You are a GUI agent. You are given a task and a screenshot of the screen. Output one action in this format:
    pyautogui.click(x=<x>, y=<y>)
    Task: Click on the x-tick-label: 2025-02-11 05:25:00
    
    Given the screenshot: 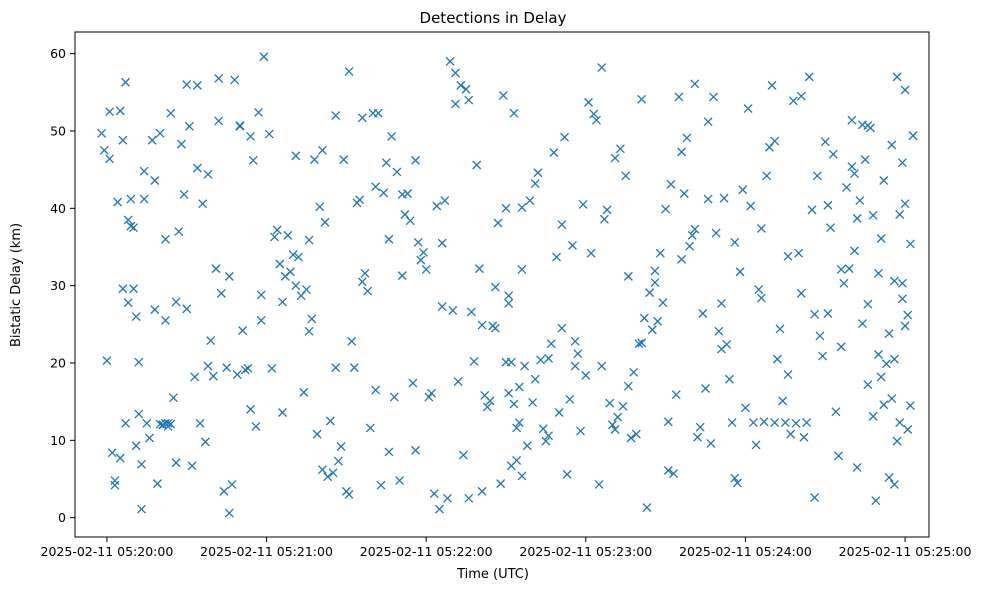 What is the action you would take?
    pyautogui.click(x=905, y=551)
    